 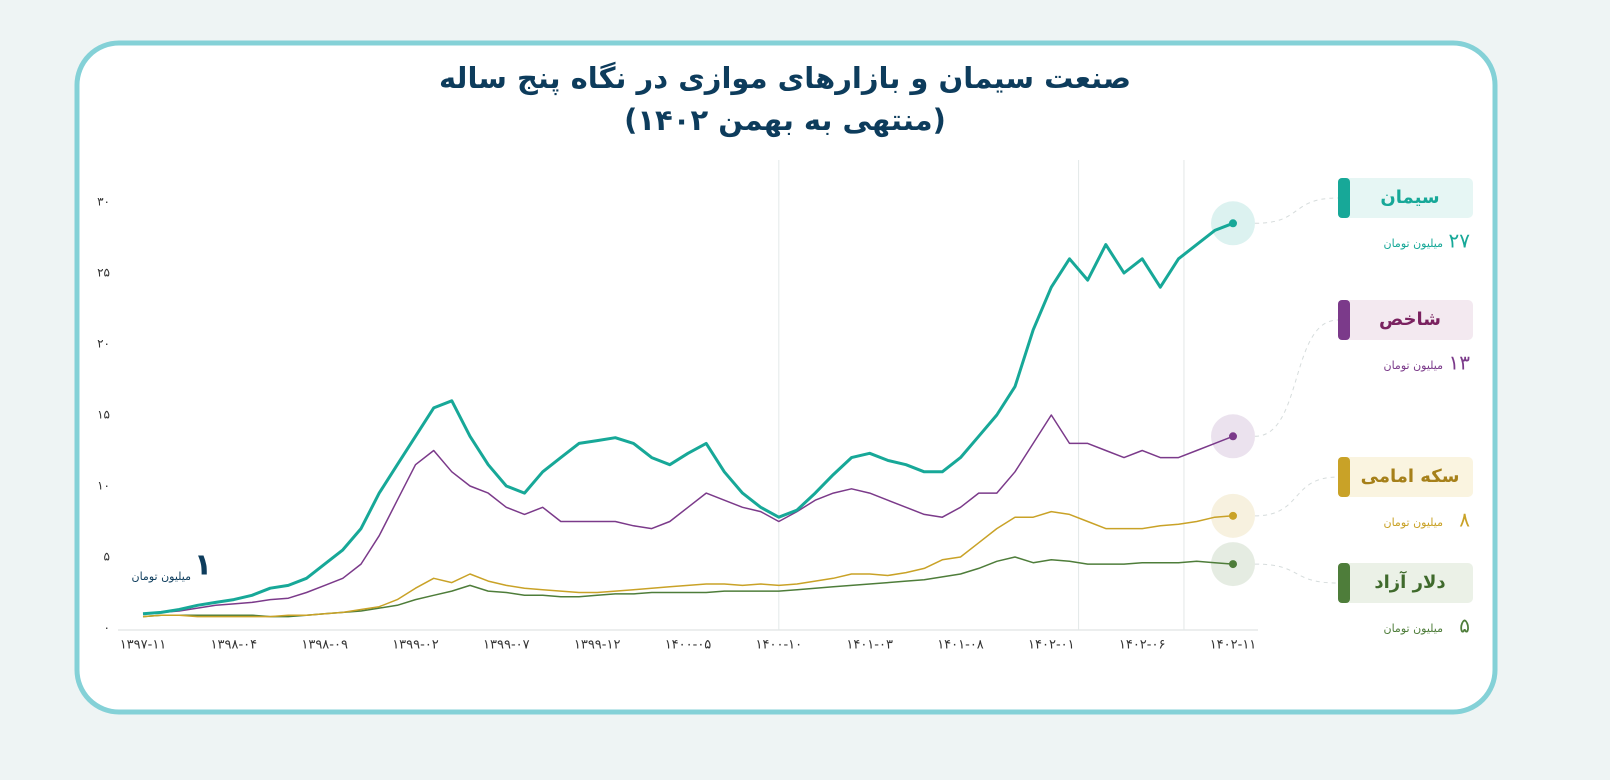 What do you see at coordinates (1464, 520) in the screenshot?
I see `end-value-label: ۸` at bounding box center [1464, 520].